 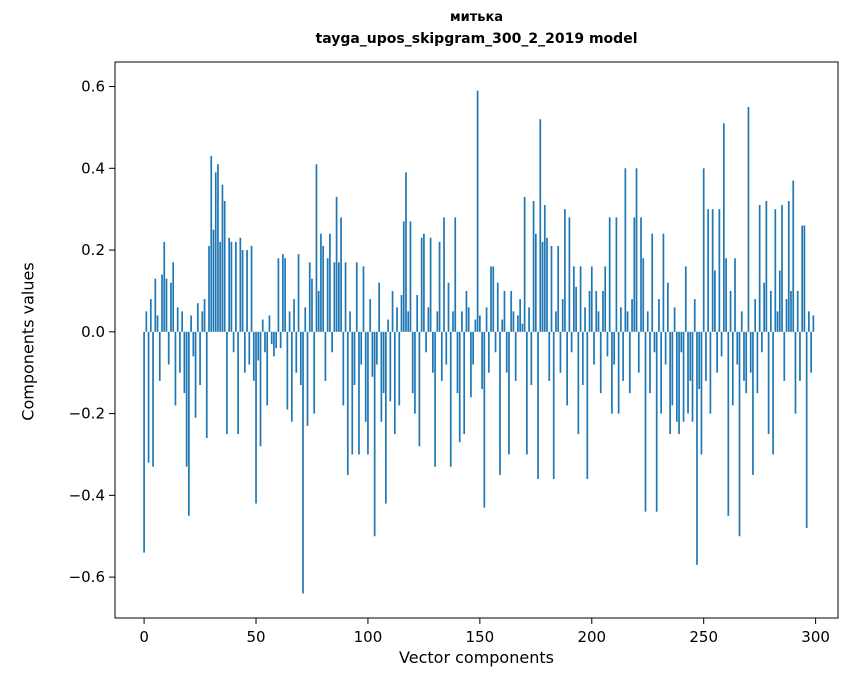 I want to click on y-tick-label: 0.2, so click(x=93, y=250).